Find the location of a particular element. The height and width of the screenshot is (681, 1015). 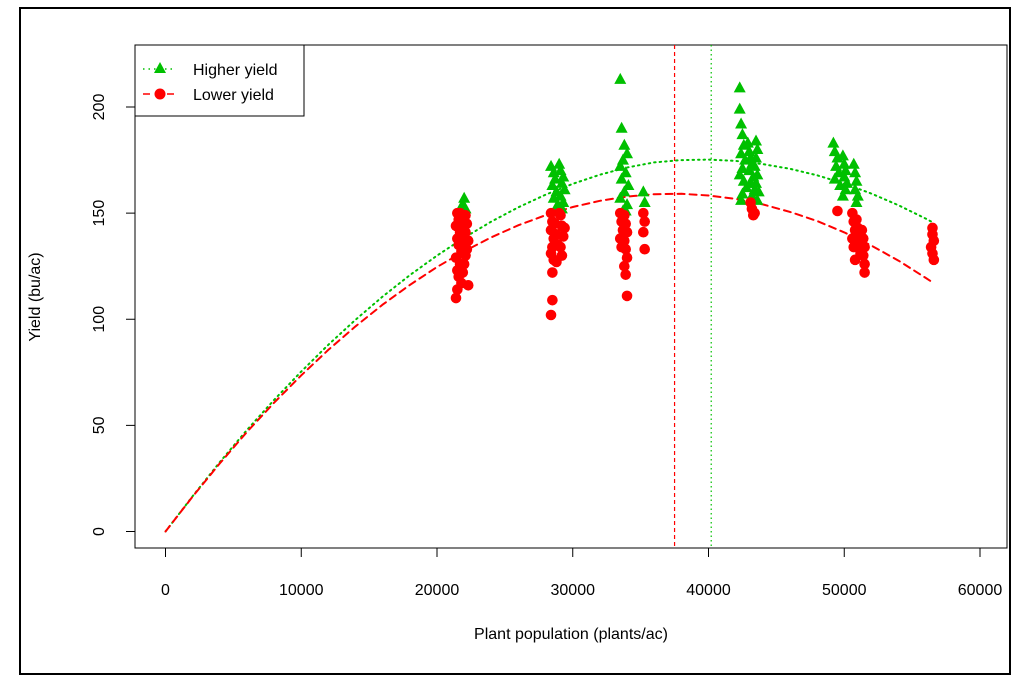

legend-box is located at coordinates (219, 80).